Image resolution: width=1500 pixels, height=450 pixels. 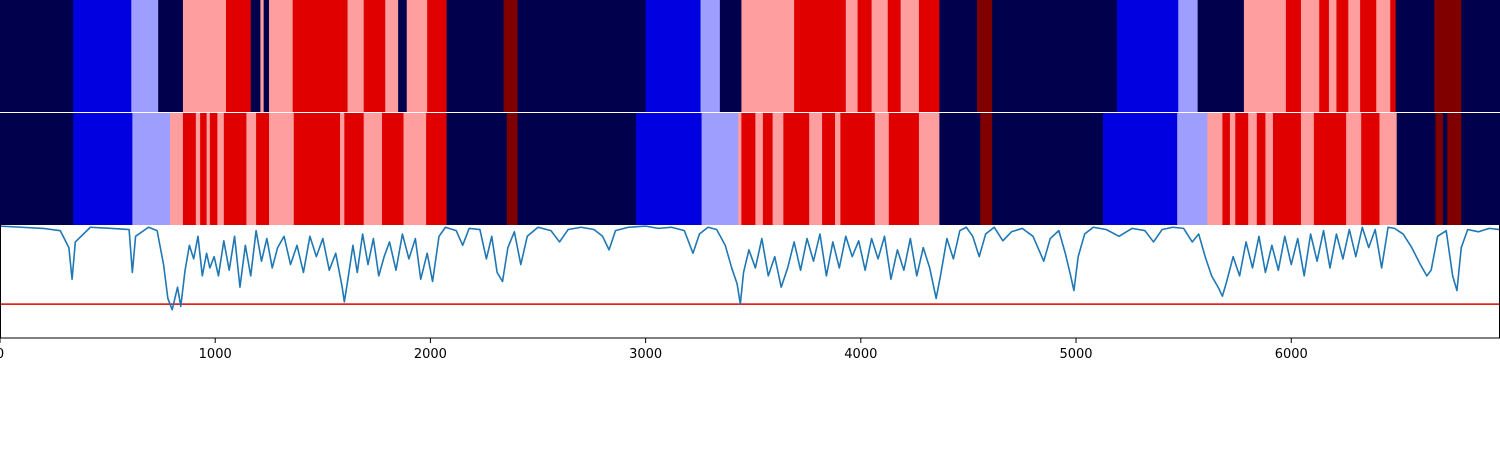 What do you see at coordinates (2, 354) in the screenshot?
I see `x-tick-label-0: 0` at bounding box center [2, 354].